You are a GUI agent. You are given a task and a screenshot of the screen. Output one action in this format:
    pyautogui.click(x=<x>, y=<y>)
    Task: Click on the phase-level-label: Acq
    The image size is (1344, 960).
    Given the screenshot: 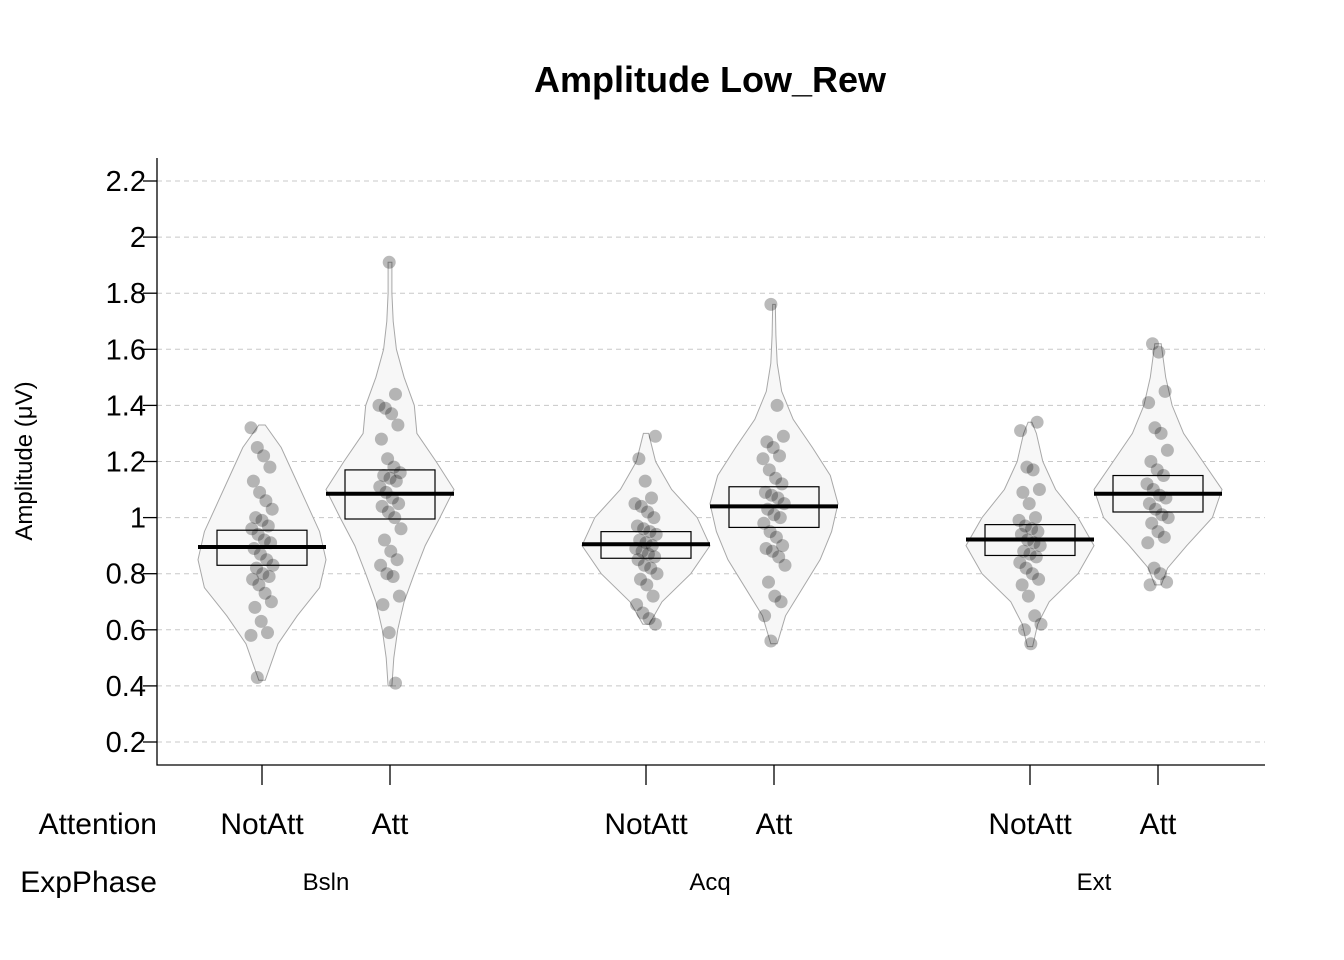 What is the action you would take?
    pyautogui.click(x=709, y=882)
    